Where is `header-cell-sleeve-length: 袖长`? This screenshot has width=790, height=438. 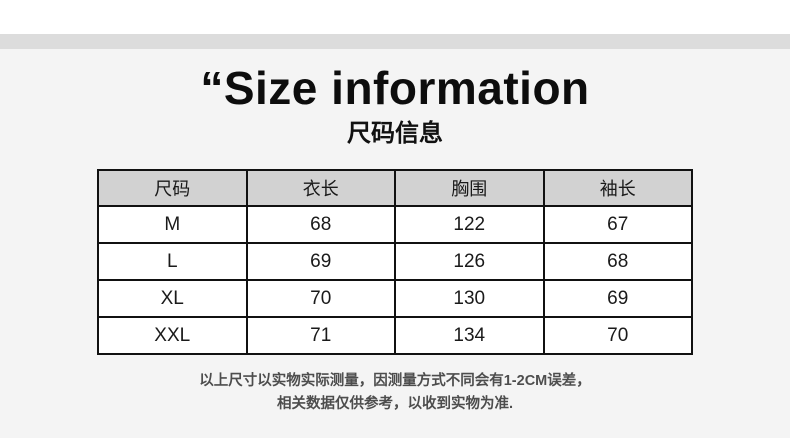 header-cell-sleeve-length: 袖长 is located at coordinates (617, 188).